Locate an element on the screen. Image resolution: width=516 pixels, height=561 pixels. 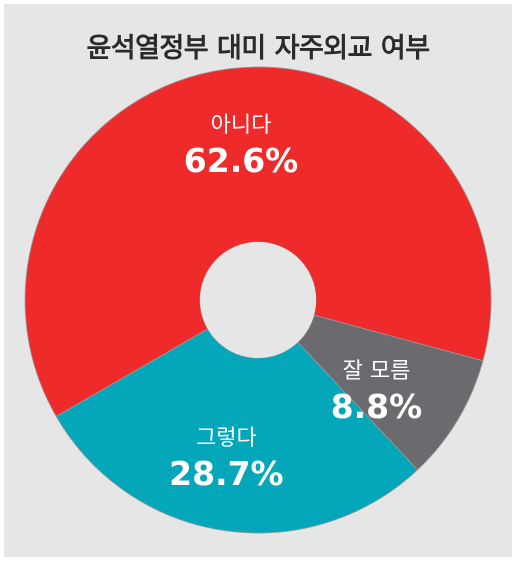
slice-label-unknown: 잘 모름 is located at coordinates (377, 371).